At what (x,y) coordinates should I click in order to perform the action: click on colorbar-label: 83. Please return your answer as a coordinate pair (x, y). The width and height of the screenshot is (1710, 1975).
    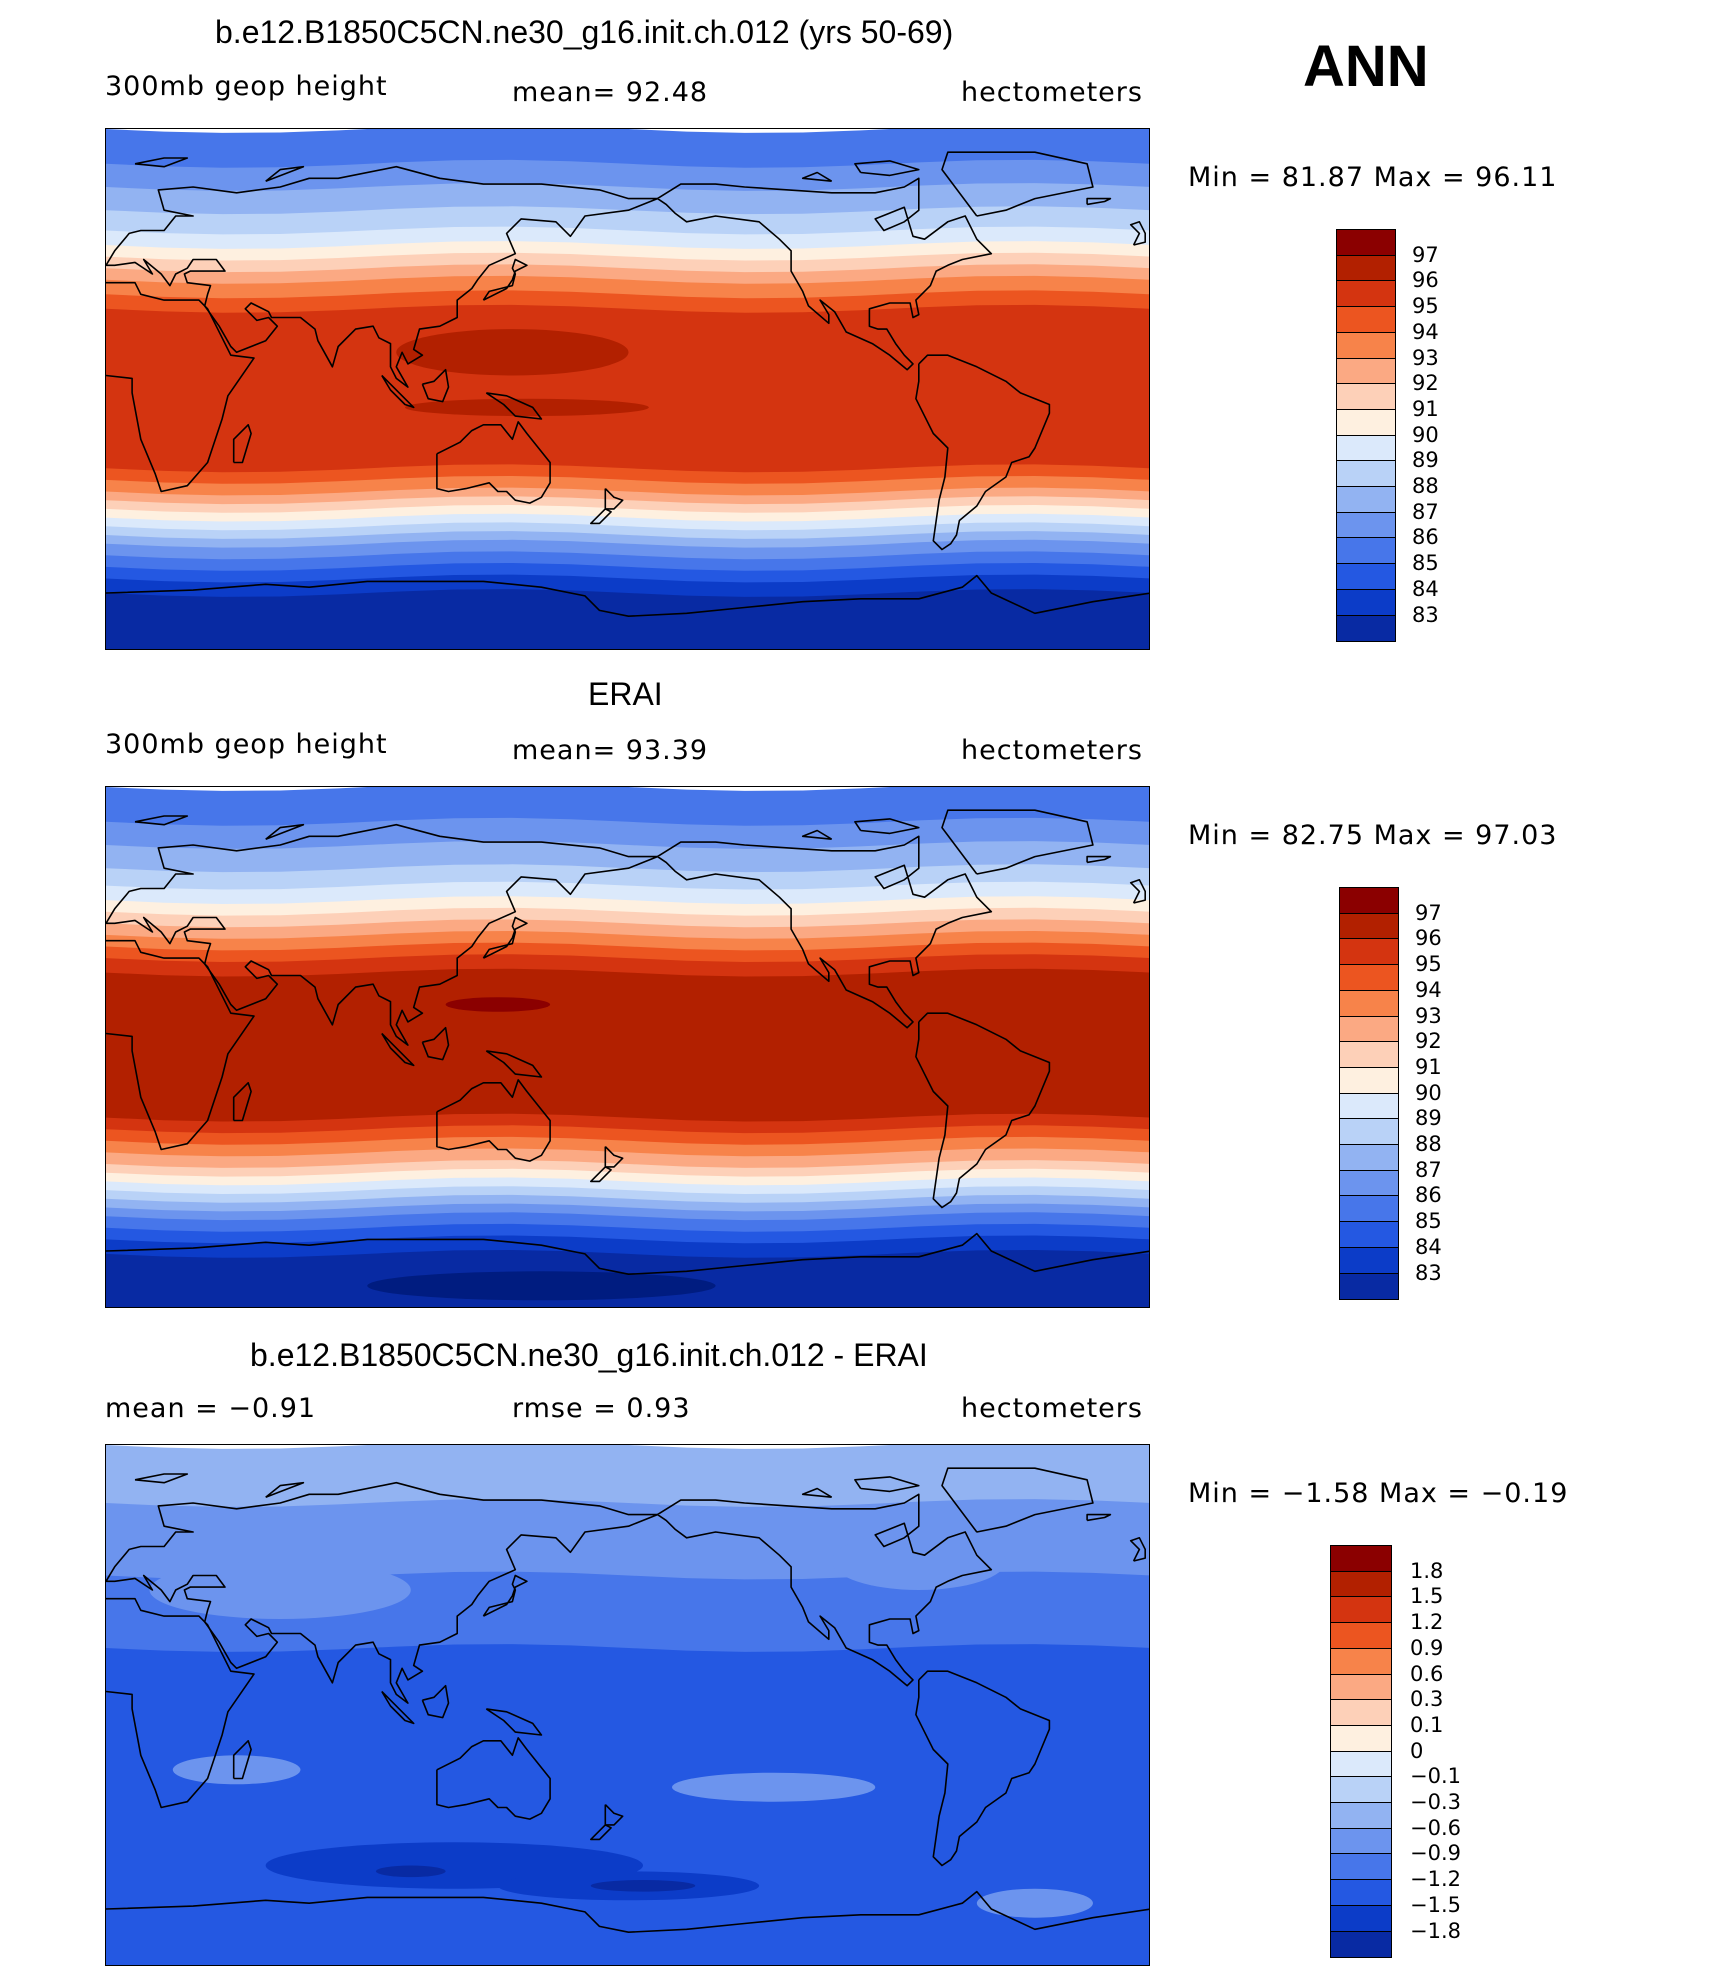
    Looking at the image, I should click on (1428, 1272).